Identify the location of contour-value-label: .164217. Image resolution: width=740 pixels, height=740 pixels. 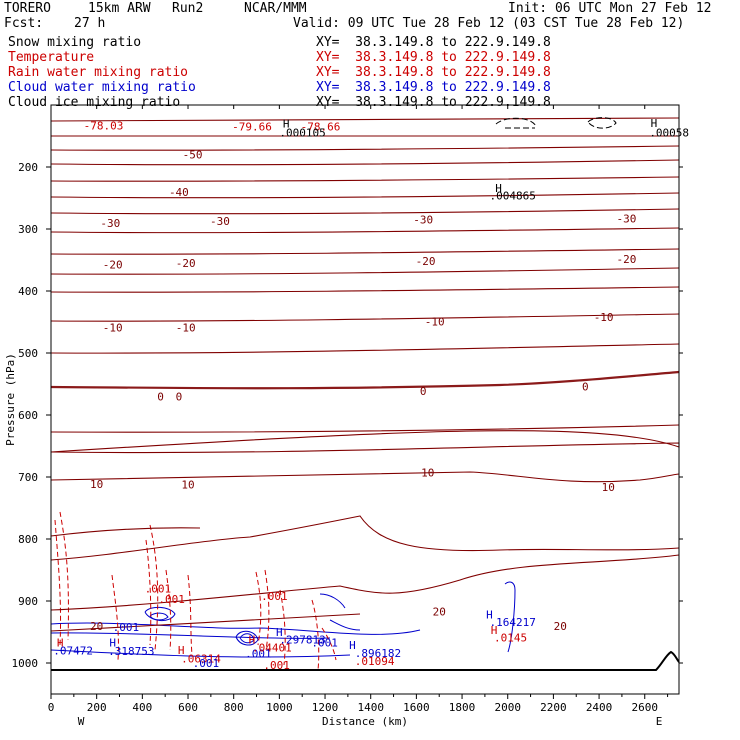
(512, 622).